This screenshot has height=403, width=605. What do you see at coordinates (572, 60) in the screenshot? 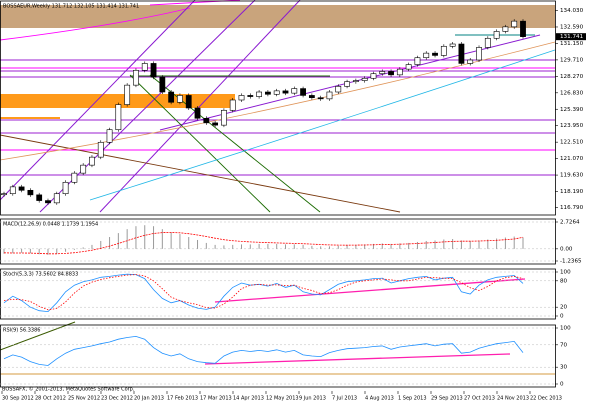
I see `y-tick-label: 129.710` at bounding box center [572, 60].